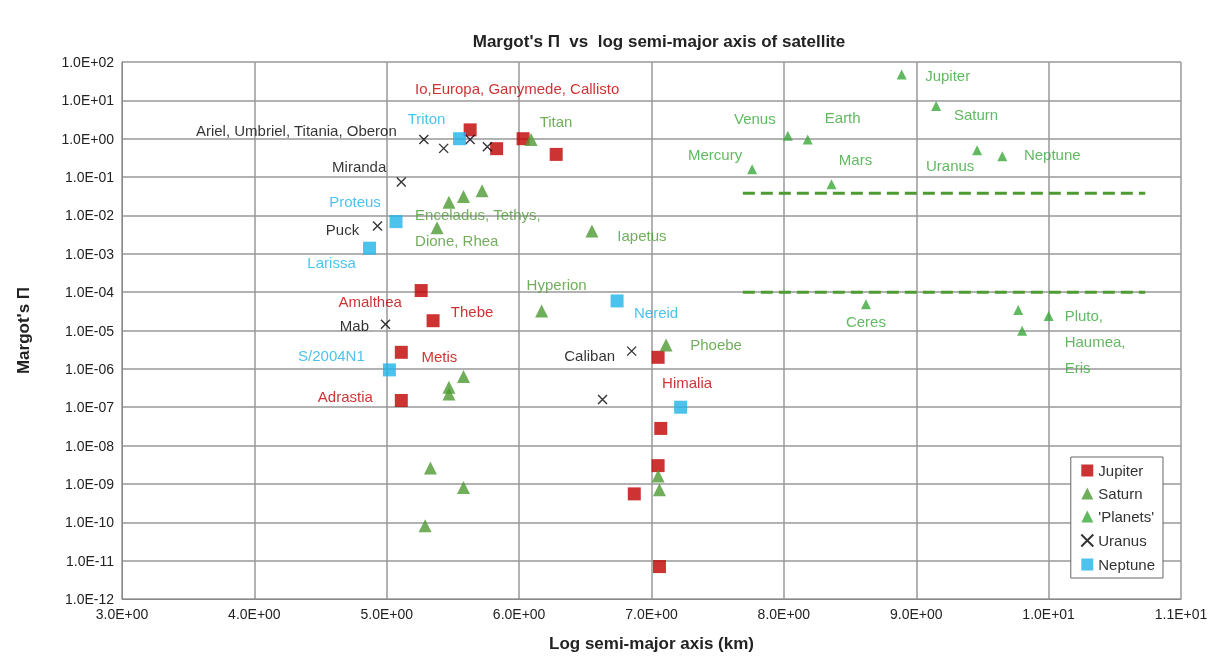 The height and width of the screenshot is (671, 1225). Describe the element at coordinates (1122, 540) in the screenshot. I see `legend-label: Uranus` at that location.